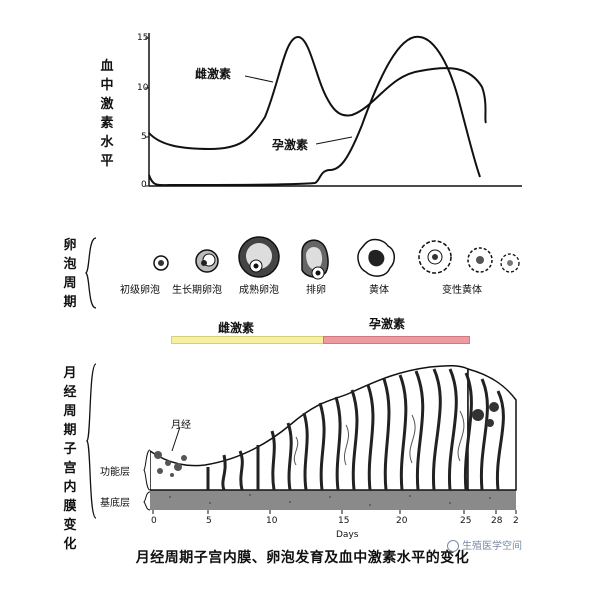 This screenshot has width=605, height=595. I want to click on figure-caption: 月经周期子宫内膜、卵泡发育及血中激素水平的变化, so click(302, 558).